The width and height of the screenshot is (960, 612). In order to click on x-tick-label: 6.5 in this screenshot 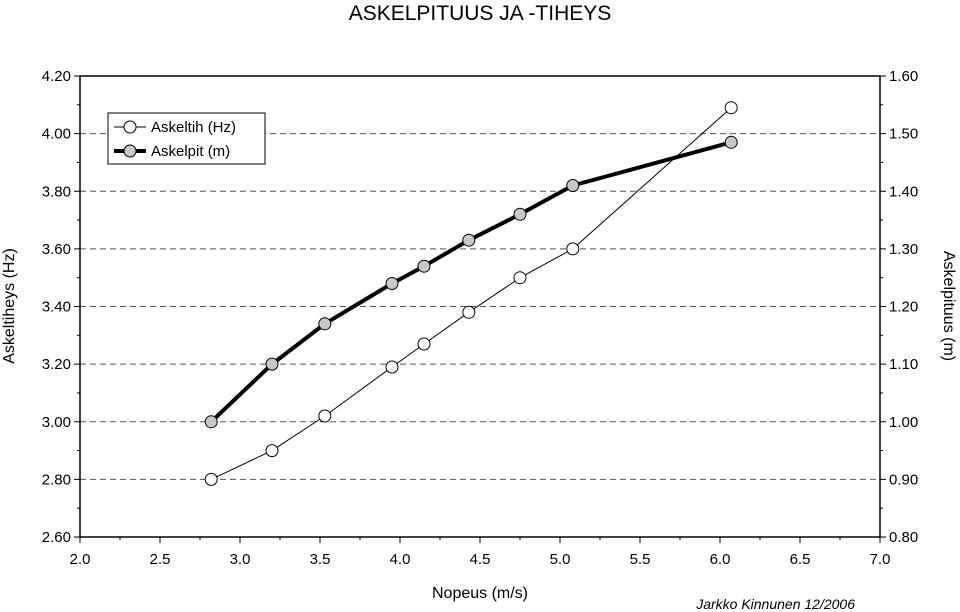, I will do `click(800, 559)`.